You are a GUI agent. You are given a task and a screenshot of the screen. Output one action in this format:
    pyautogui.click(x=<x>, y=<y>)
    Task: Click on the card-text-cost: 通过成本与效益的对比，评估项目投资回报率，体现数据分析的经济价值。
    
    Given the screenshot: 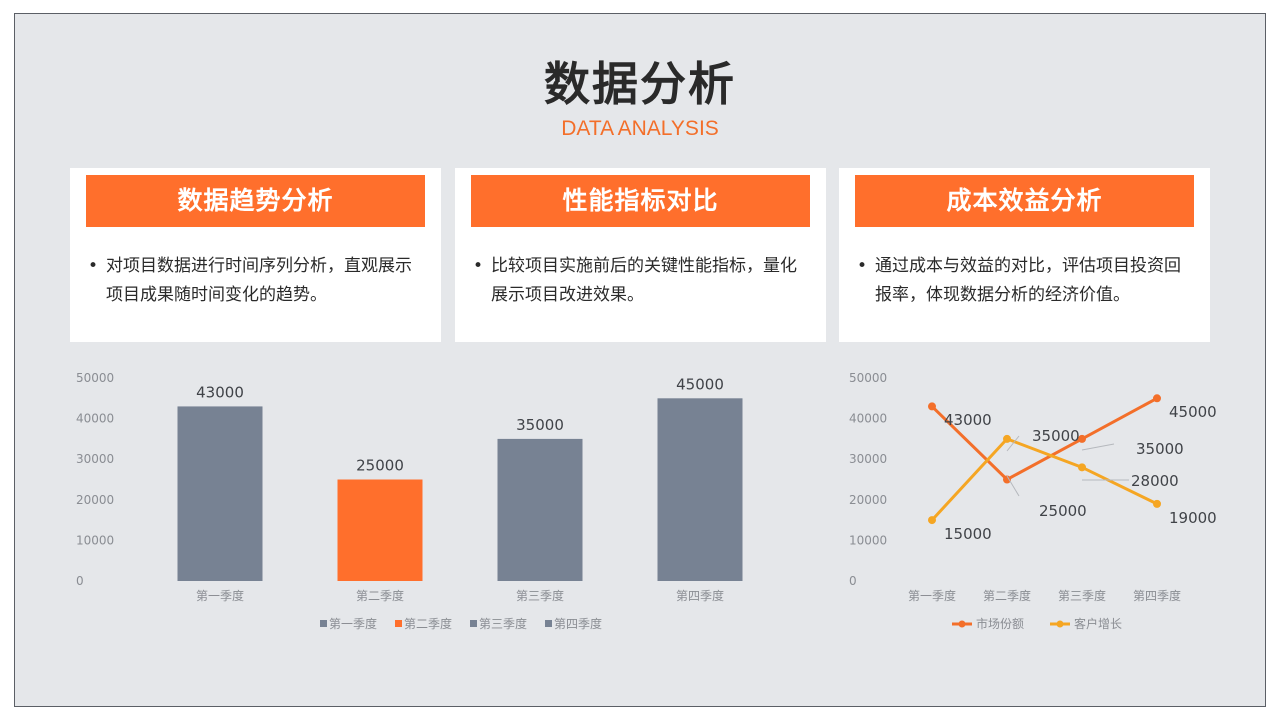 What is the action you would take?
    pyautogui.click(x=1028, y=280)
    